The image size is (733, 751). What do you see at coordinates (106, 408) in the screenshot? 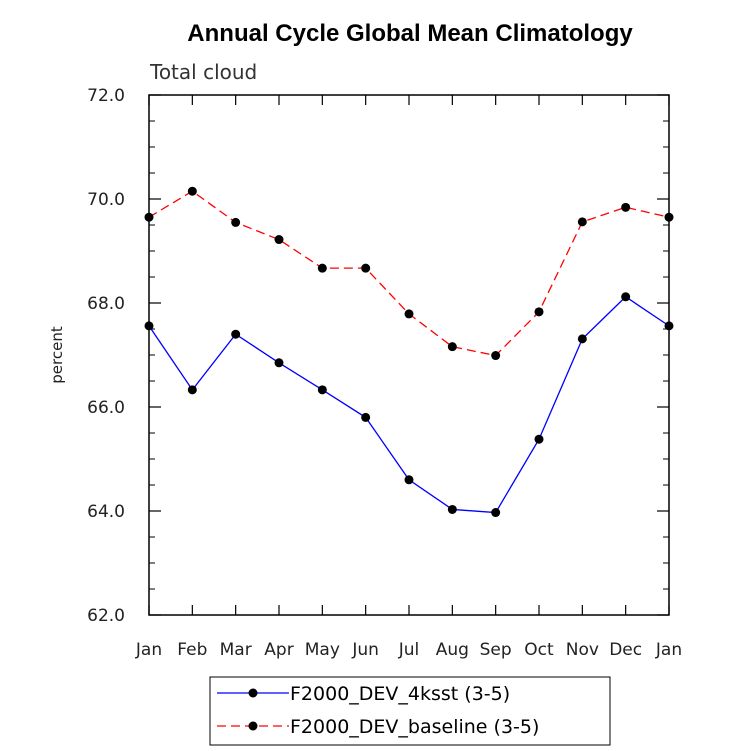
I see `y-tick-label: 66.0` at bounding box center [106, 408].